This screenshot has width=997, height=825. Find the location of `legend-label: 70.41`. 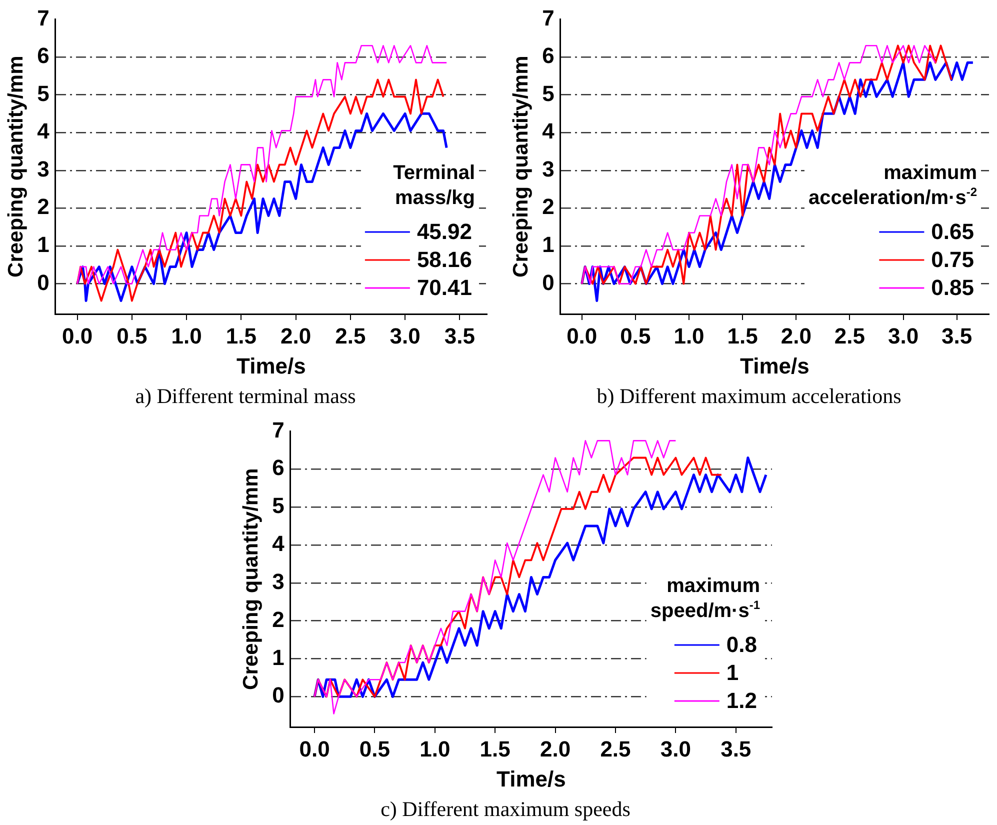

legend-label: 70.41 is located at coordinates (444, 287).